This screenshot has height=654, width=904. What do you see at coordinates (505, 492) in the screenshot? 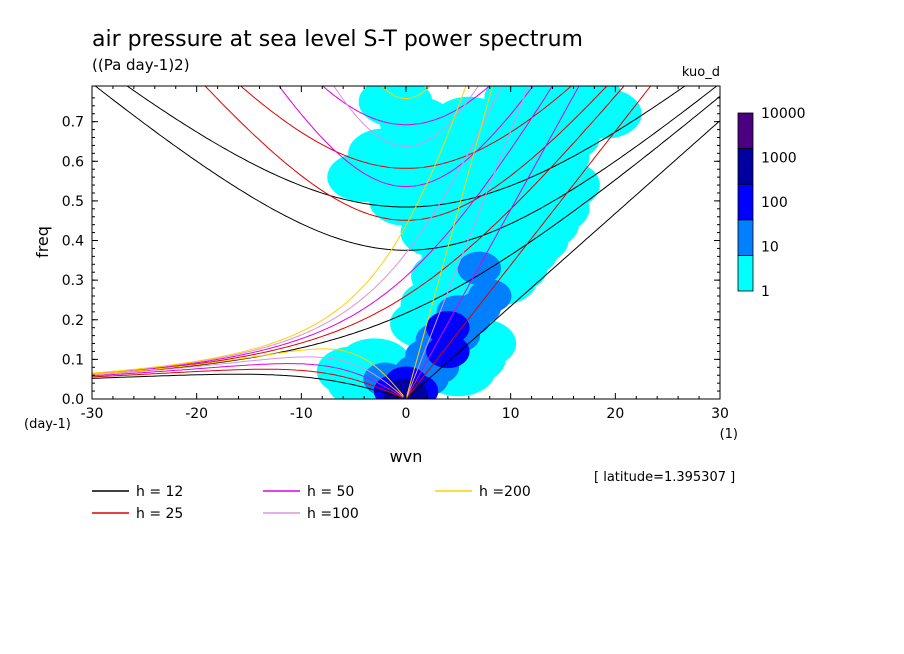
I see `legend-label: h =200` at bounding box center [505, 492].